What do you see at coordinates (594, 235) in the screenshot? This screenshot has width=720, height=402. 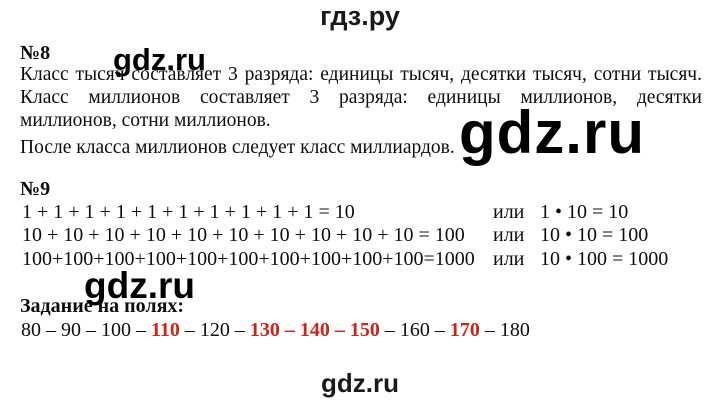 I see `equation-product: 10 • 10 = 100` at bounding box center [594, 235].